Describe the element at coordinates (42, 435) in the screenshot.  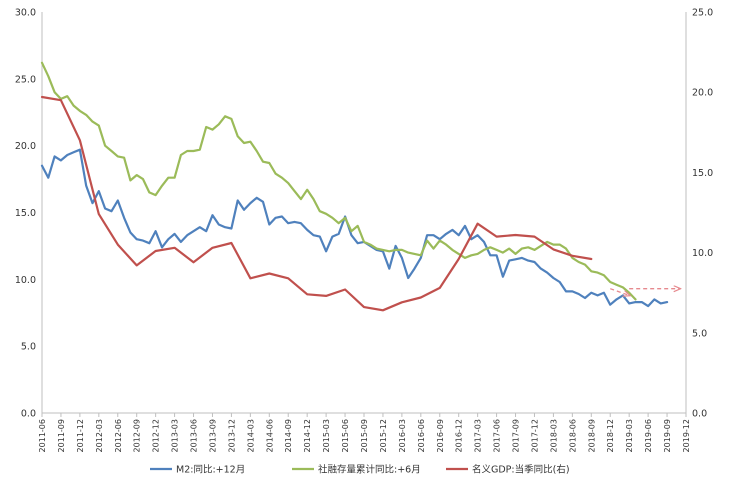
I see `x-tick-label: 2011-06` at that location.